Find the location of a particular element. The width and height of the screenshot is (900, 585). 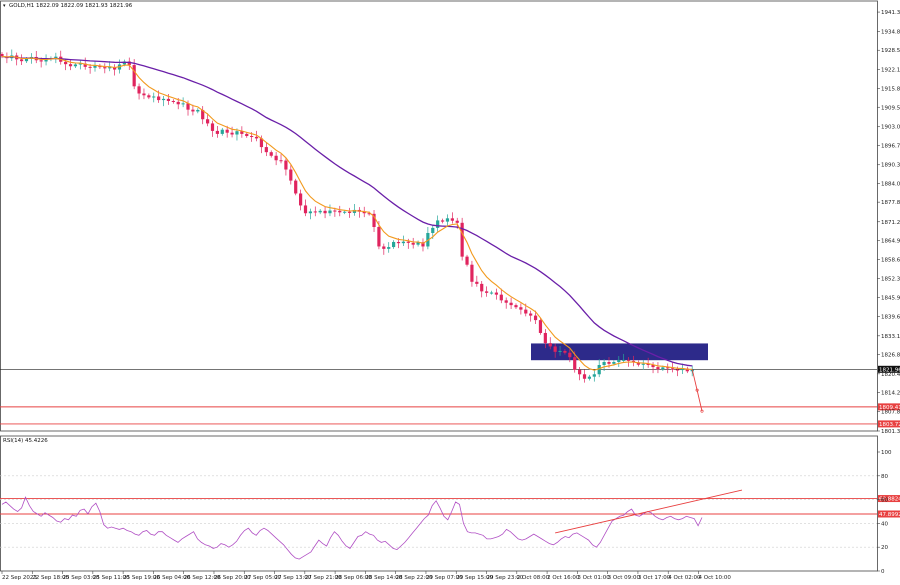

support-level-label: 1809.41 is located at coordinates (889, 408).